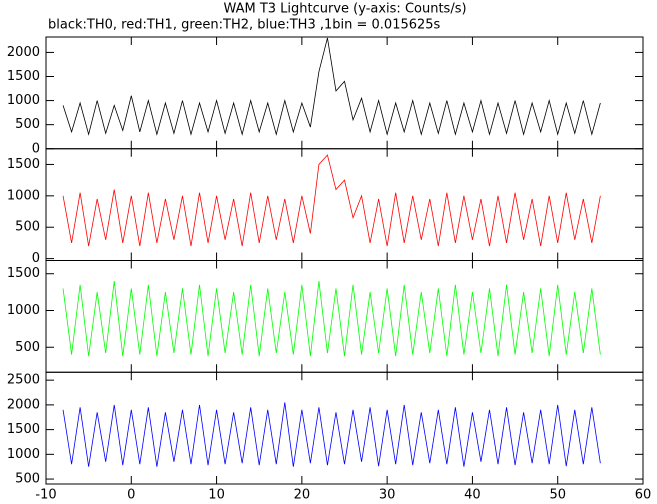 The width and height of the screenshot is (657, 504). What do you see at coordinates (557, 495) in the screenshot?
I see `x-tick-label: 50` at bounding box center [557, 495].